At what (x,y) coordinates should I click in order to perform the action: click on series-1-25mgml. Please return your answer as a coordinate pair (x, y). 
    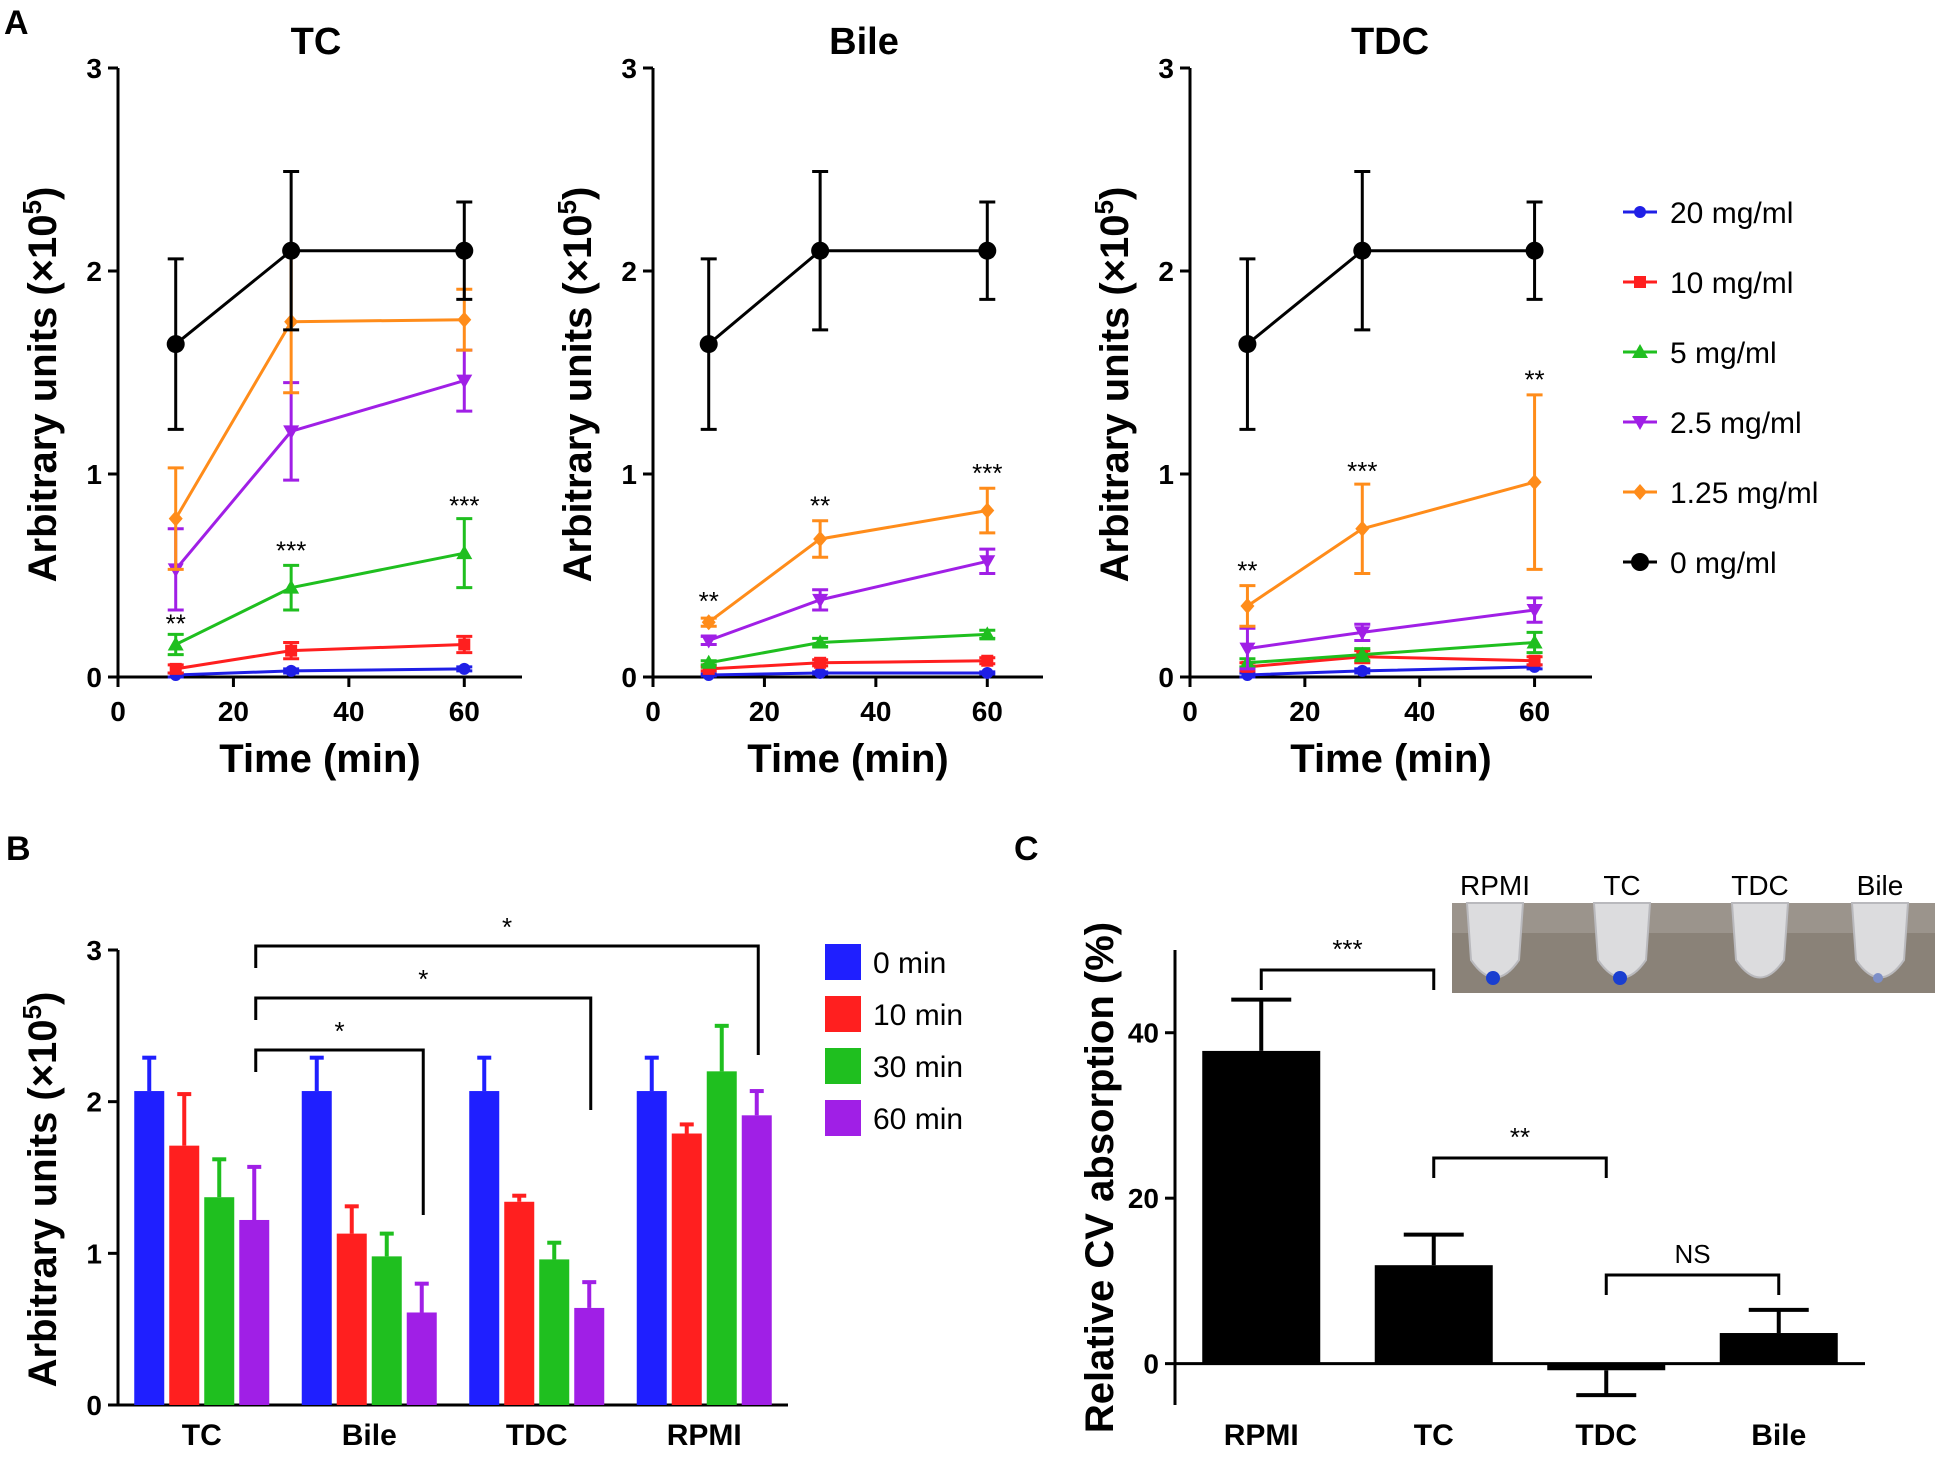
    Looking at the image, I should click on (320, 410).